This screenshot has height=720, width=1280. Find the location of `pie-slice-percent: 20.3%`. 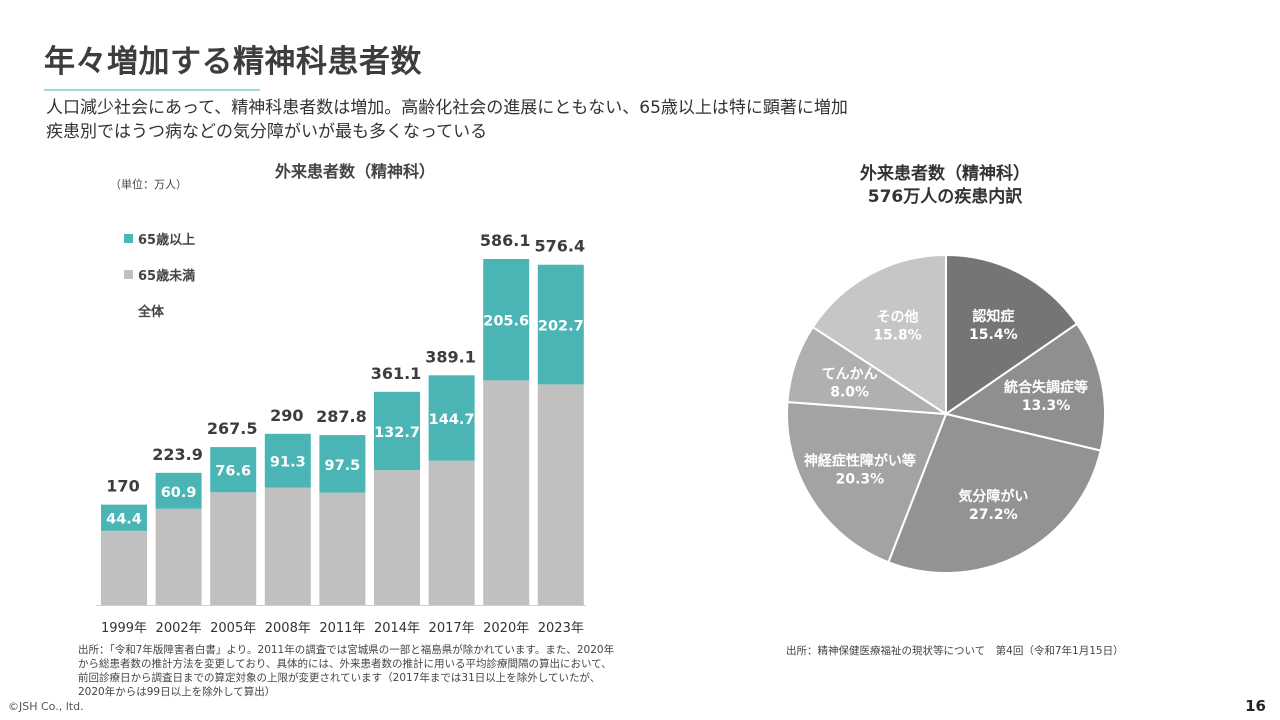

pie-slice-percent: 20.3% is located at coordinates (860, 479).